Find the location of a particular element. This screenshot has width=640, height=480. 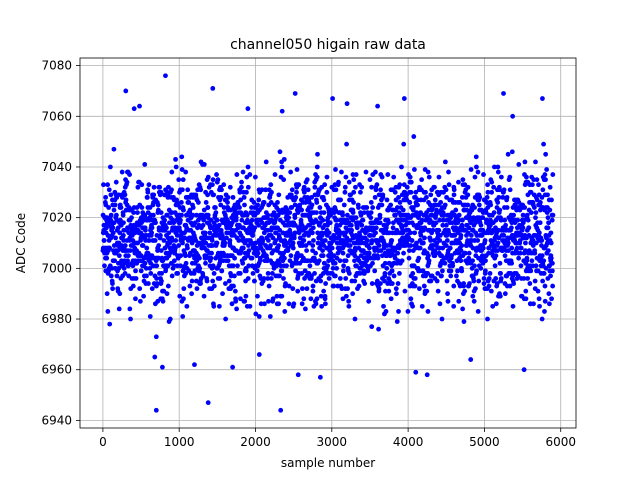

x-tick-label: 3000 is located at coordinates (332, 442).